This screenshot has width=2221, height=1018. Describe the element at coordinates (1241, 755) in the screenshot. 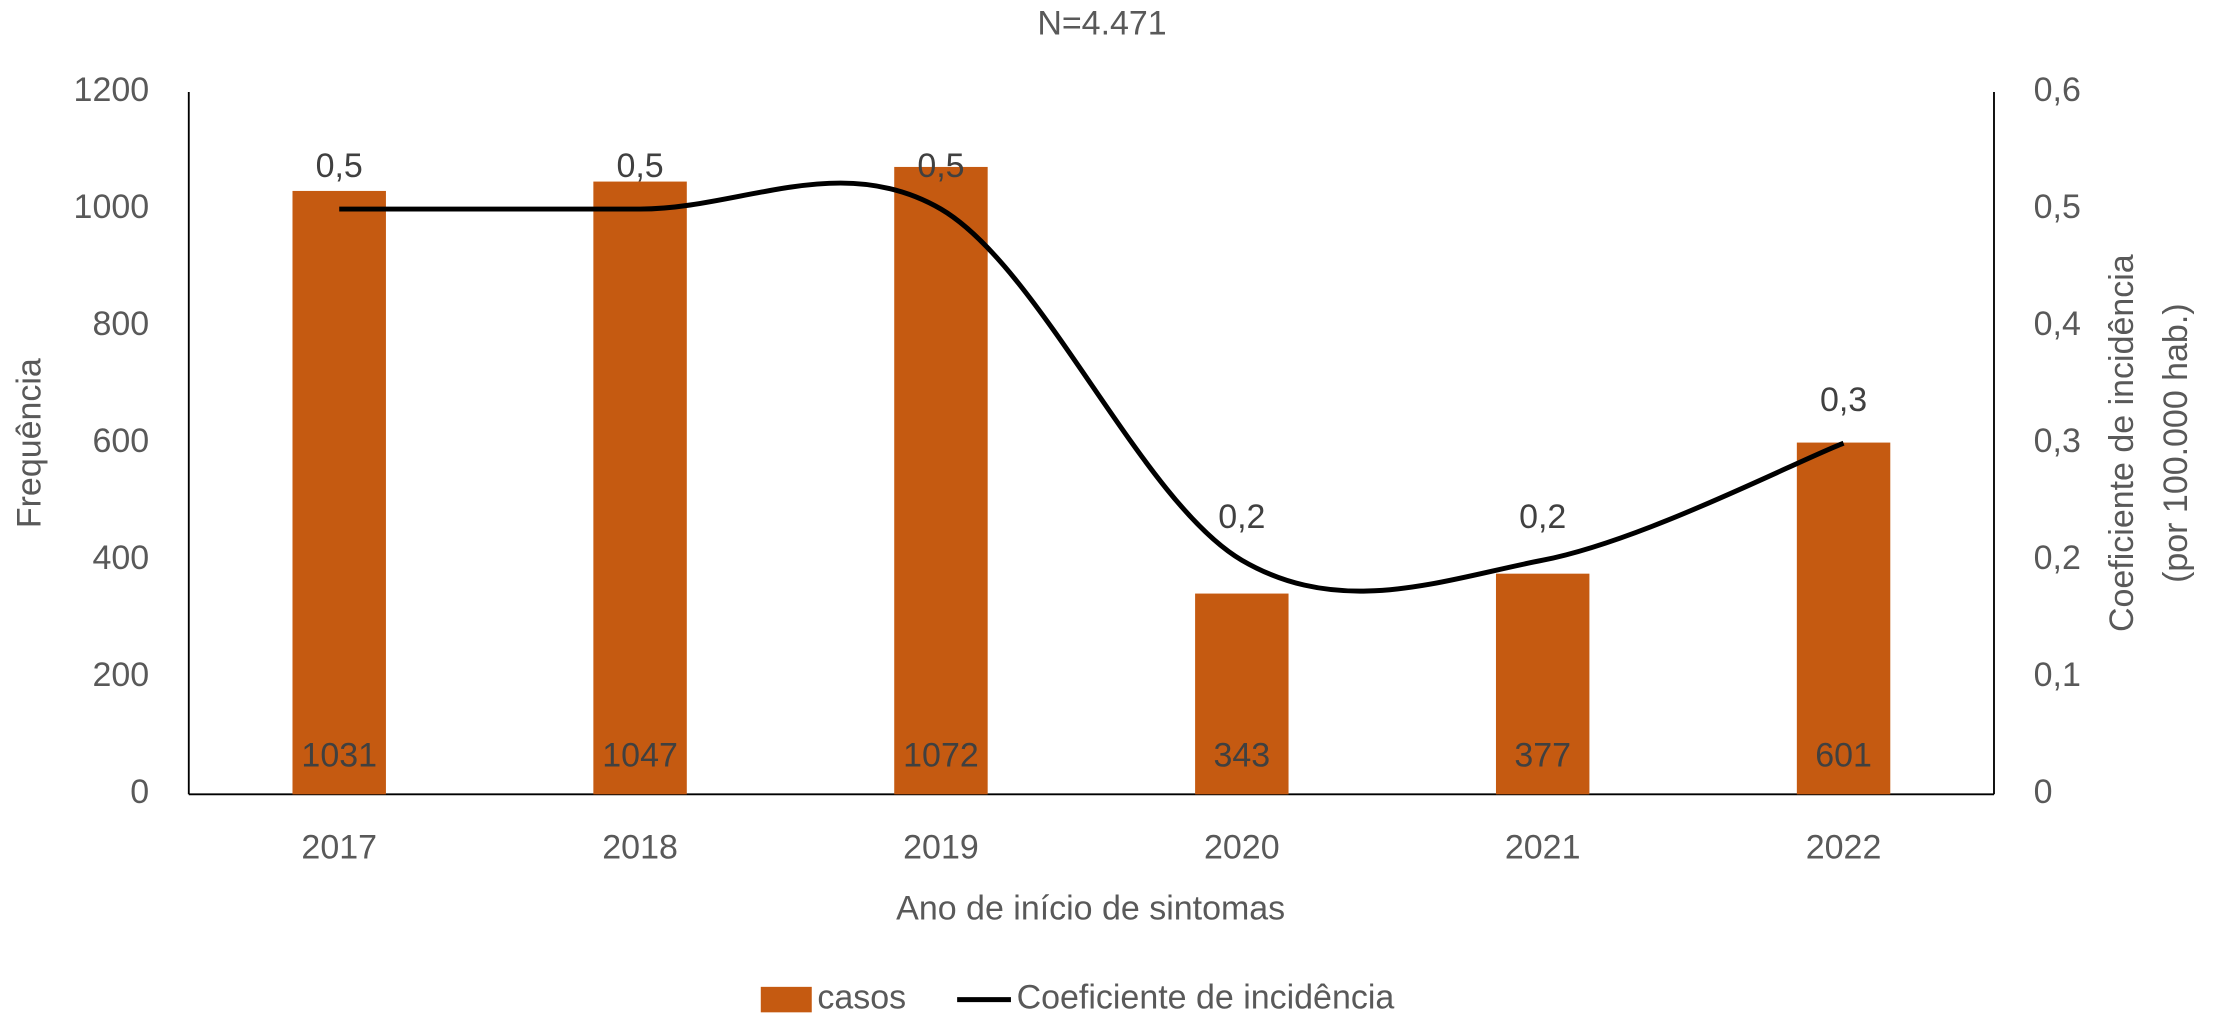

I see `bar-value-label: 343` at that location.